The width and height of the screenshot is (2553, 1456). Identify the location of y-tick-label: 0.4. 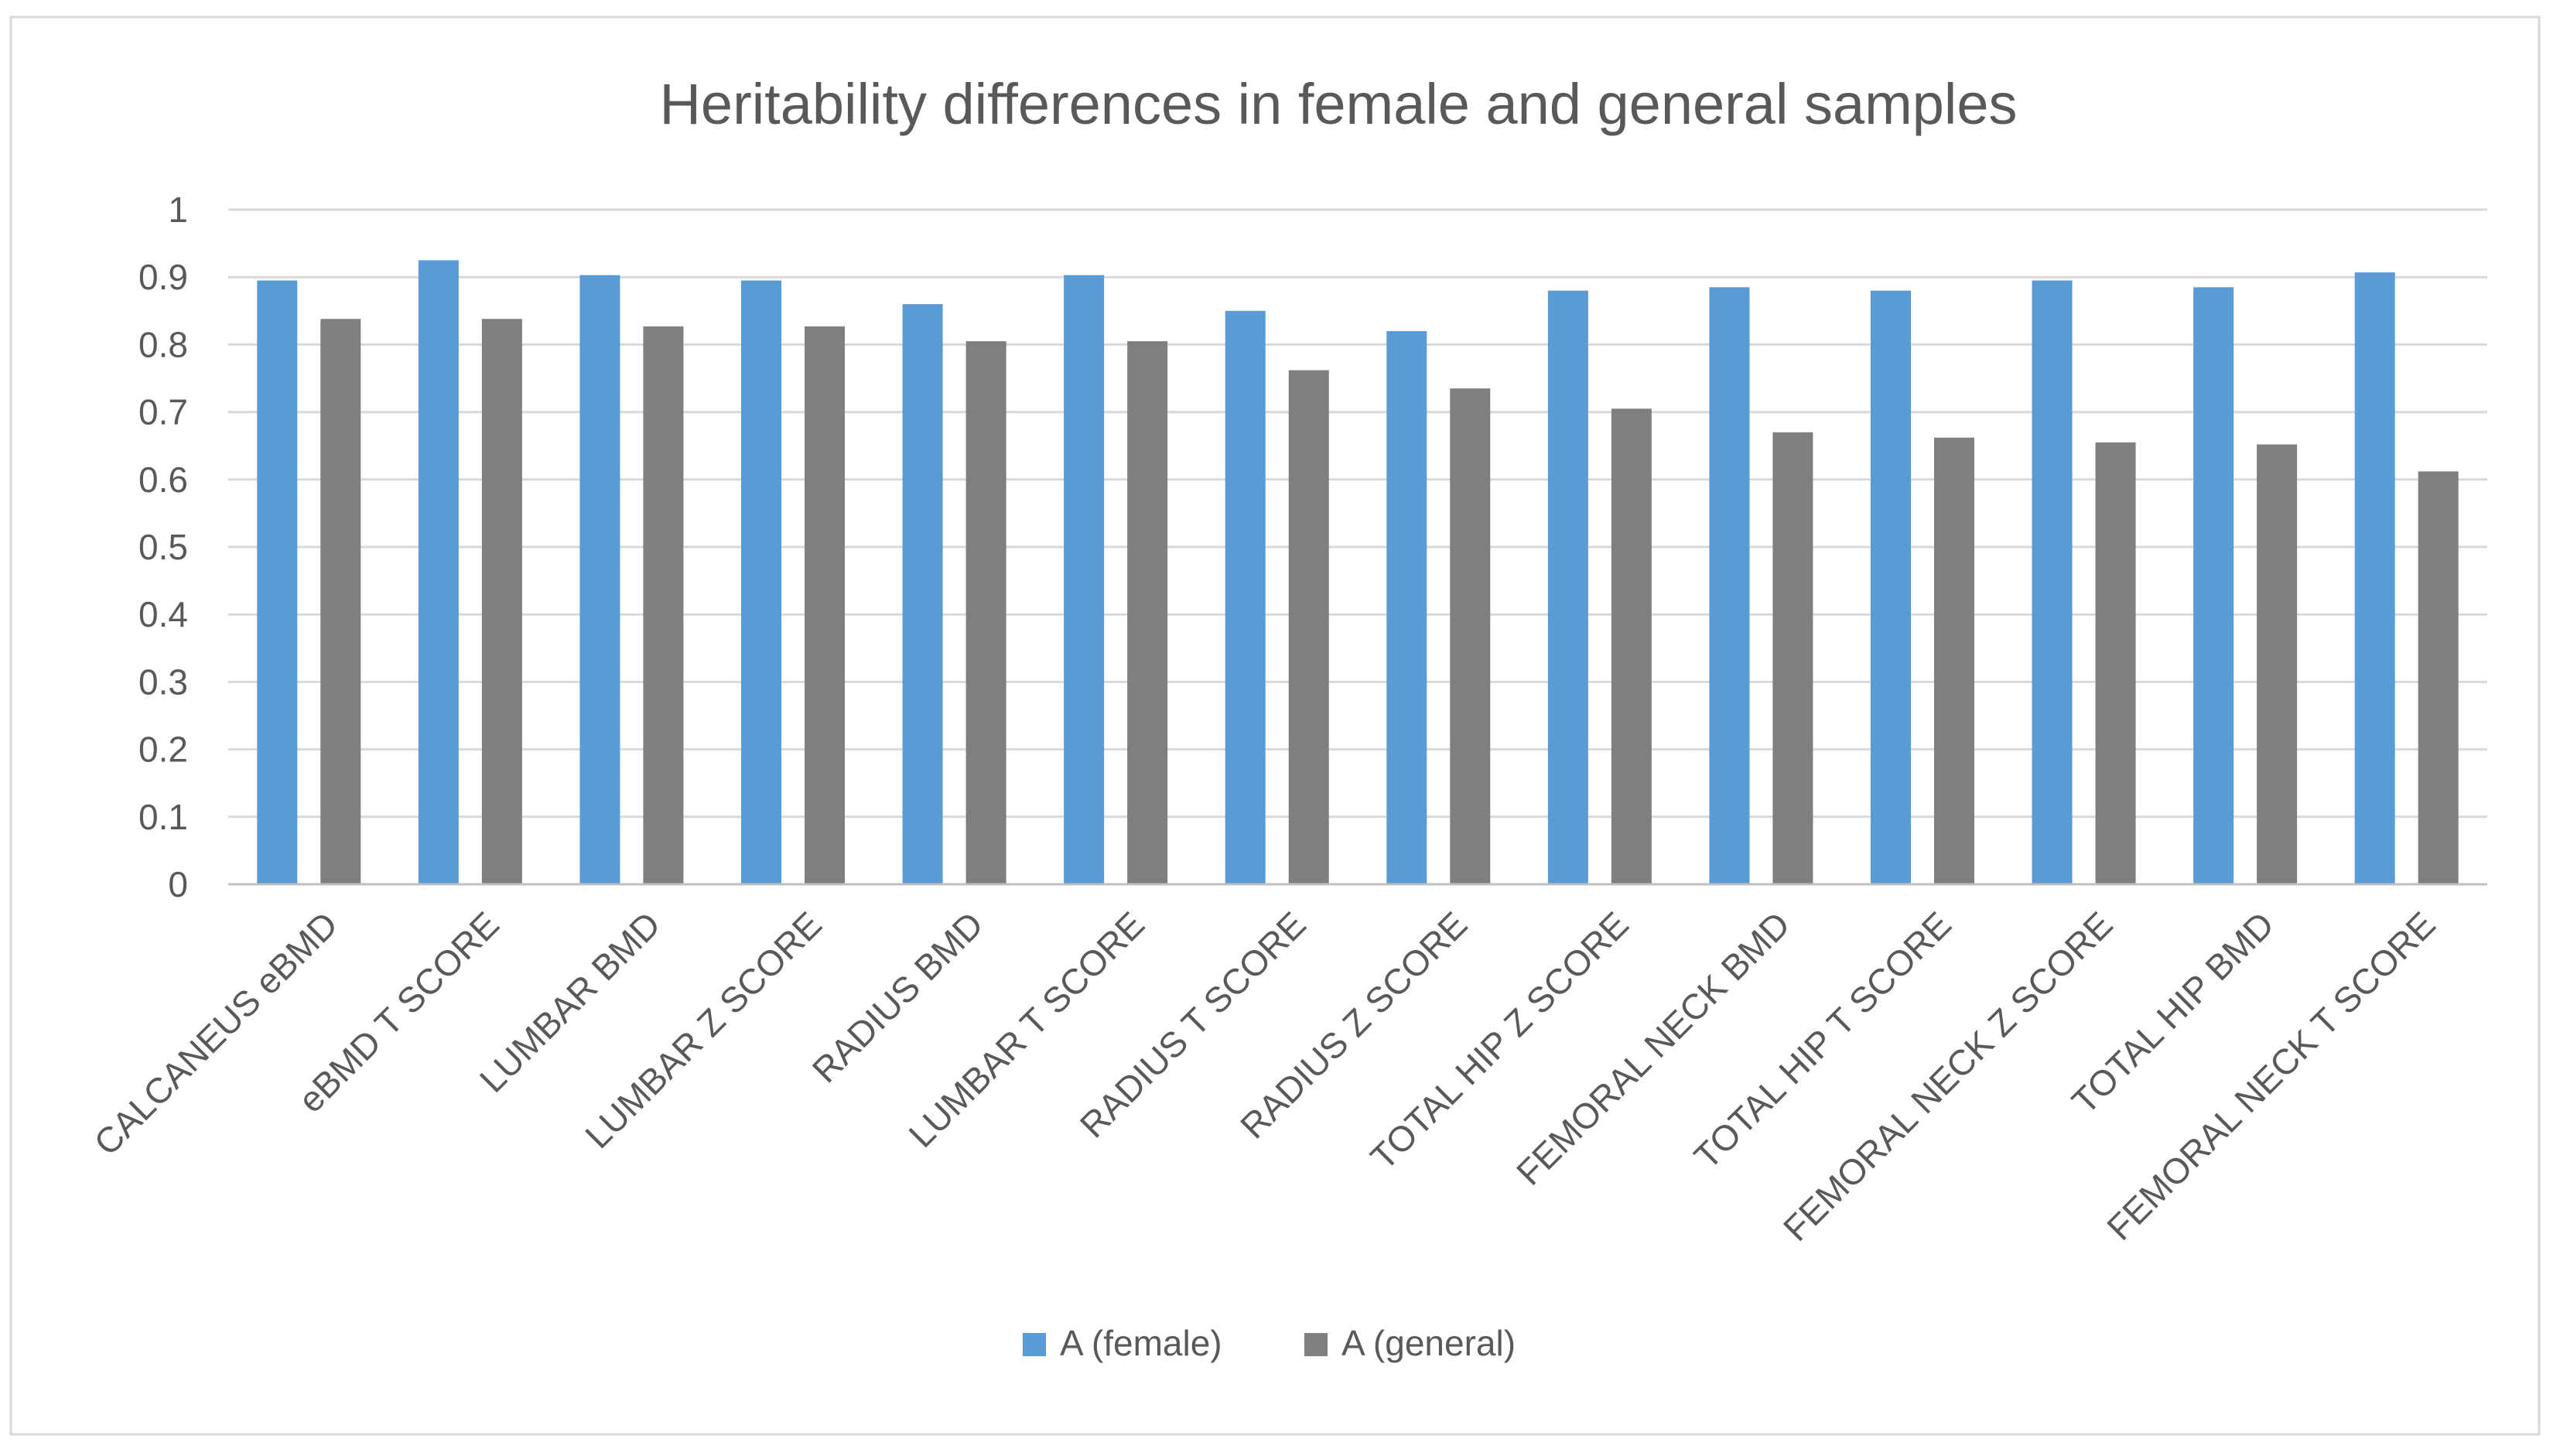
(163, 614).